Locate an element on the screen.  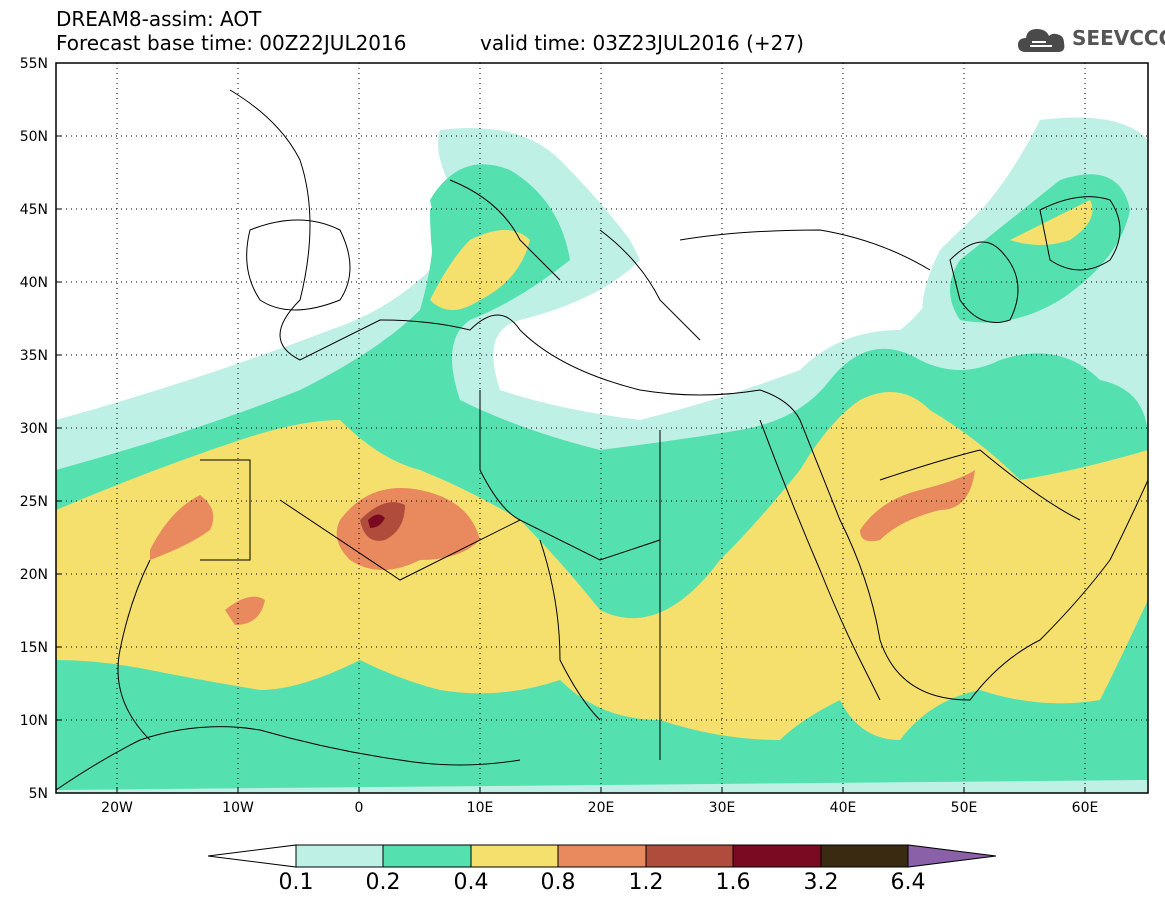
colorbar-under-arrow is located at coordinates (252, 856).